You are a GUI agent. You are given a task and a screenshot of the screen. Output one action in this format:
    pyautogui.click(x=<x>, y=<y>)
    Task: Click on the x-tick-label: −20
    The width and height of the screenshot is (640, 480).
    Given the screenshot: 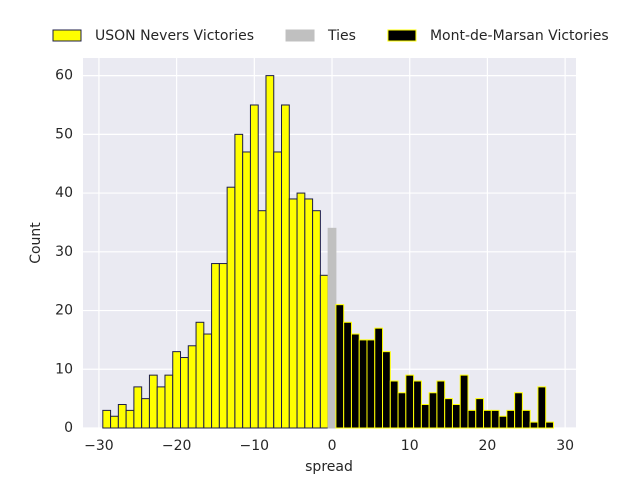 What is the action you would take?
    pyautogui.click(x=177, y=446)
    